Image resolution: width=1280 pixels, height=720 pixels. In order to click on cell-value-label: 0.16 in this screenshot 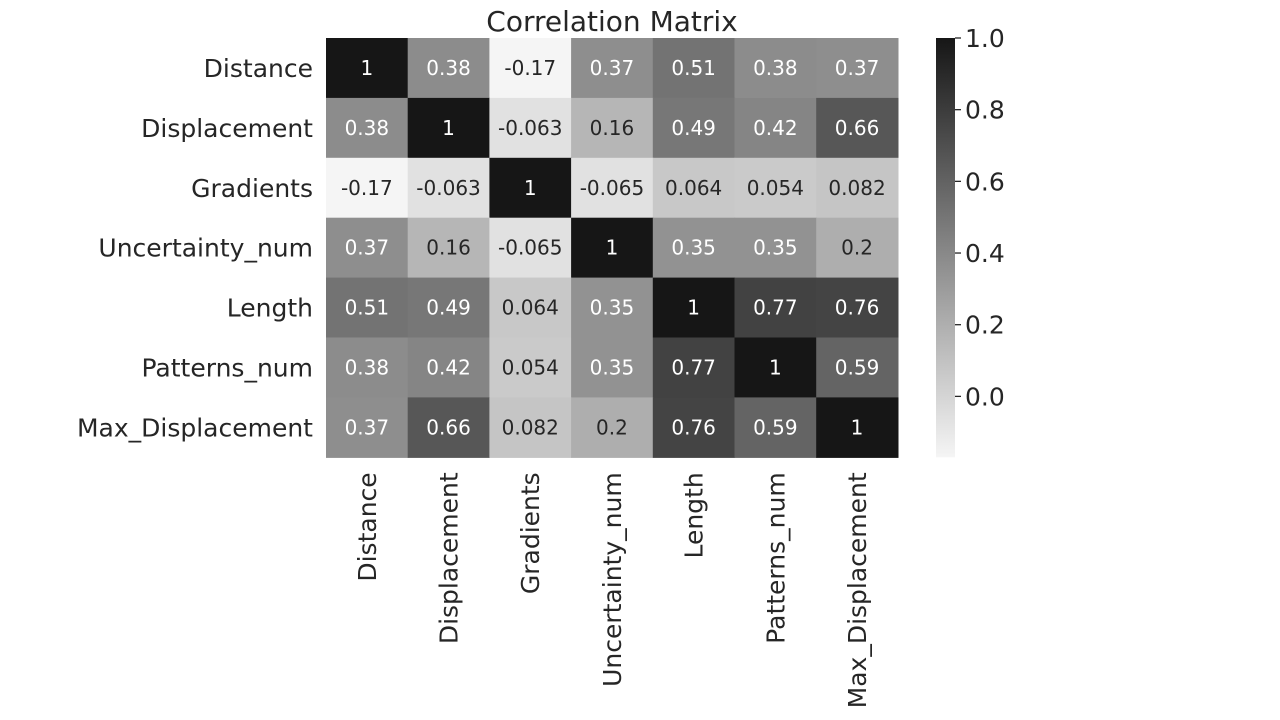, I will do `click(612, 128)`.